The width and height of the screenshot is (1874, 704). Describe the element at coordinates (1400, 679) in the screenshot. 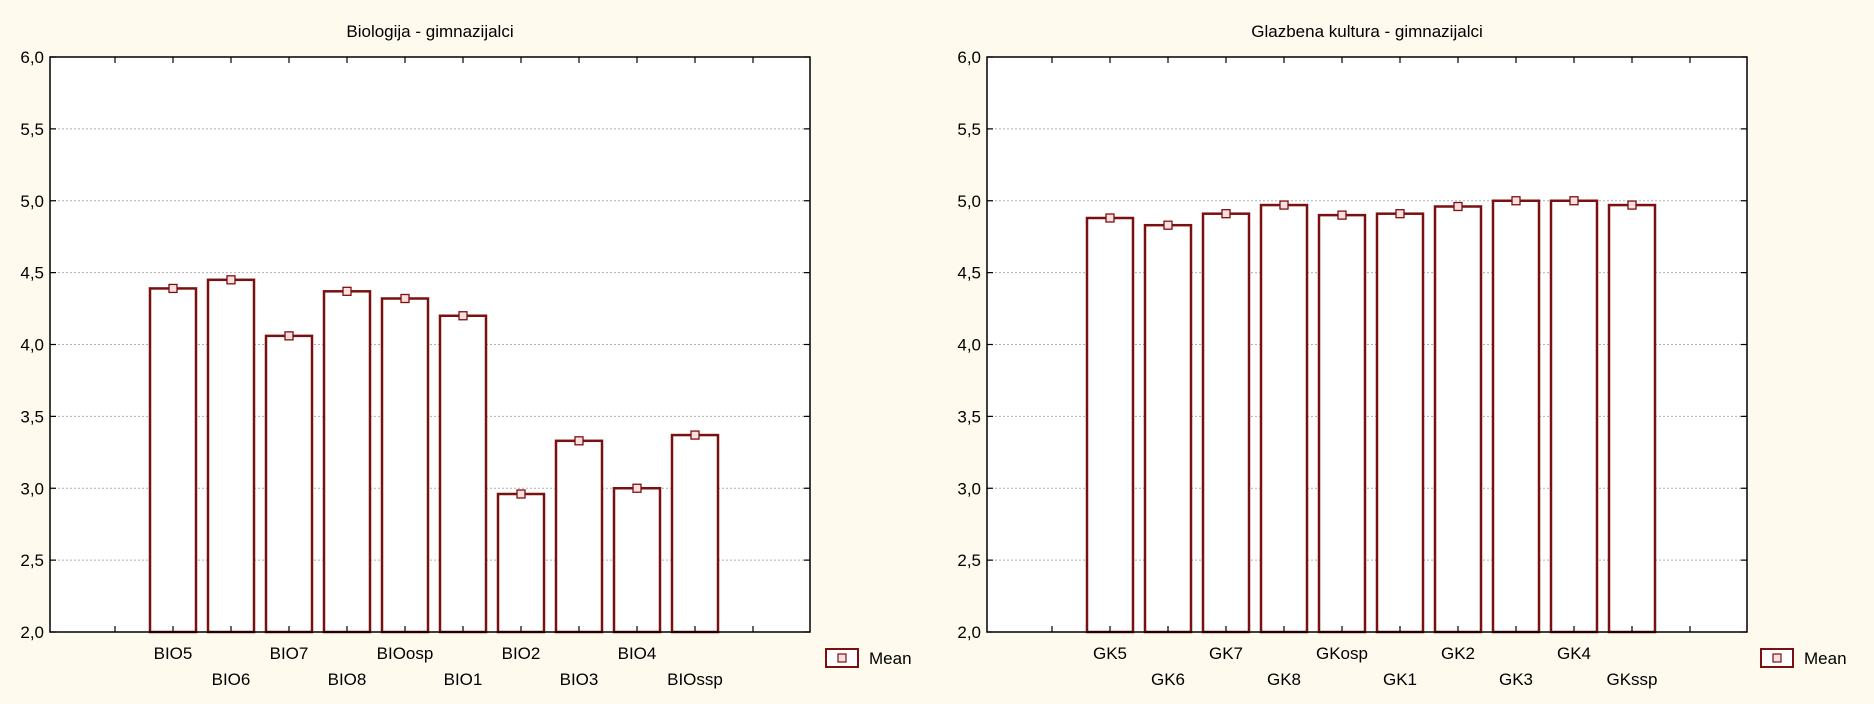

I see `x-tick-label: GK1` at that location.